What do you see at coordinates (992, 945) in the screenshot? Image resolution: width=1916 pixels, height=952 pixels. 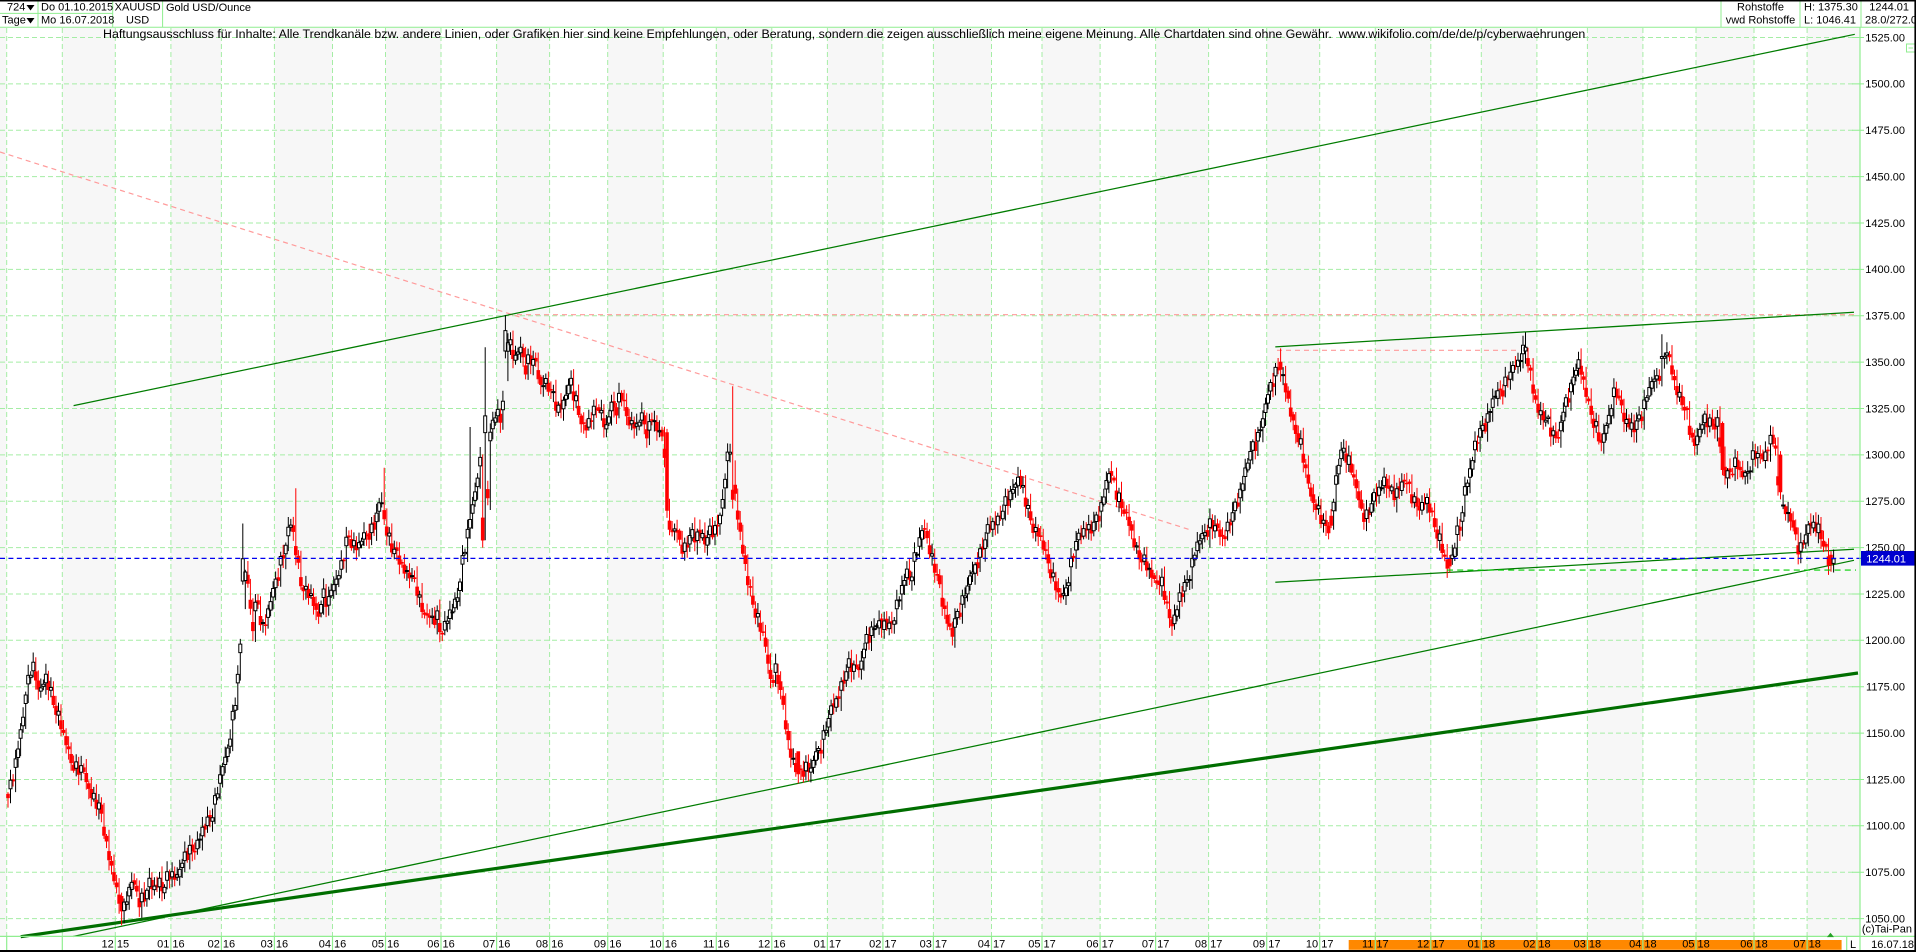 I see `svg-text: 04 17` at bounding box center [992, 945].